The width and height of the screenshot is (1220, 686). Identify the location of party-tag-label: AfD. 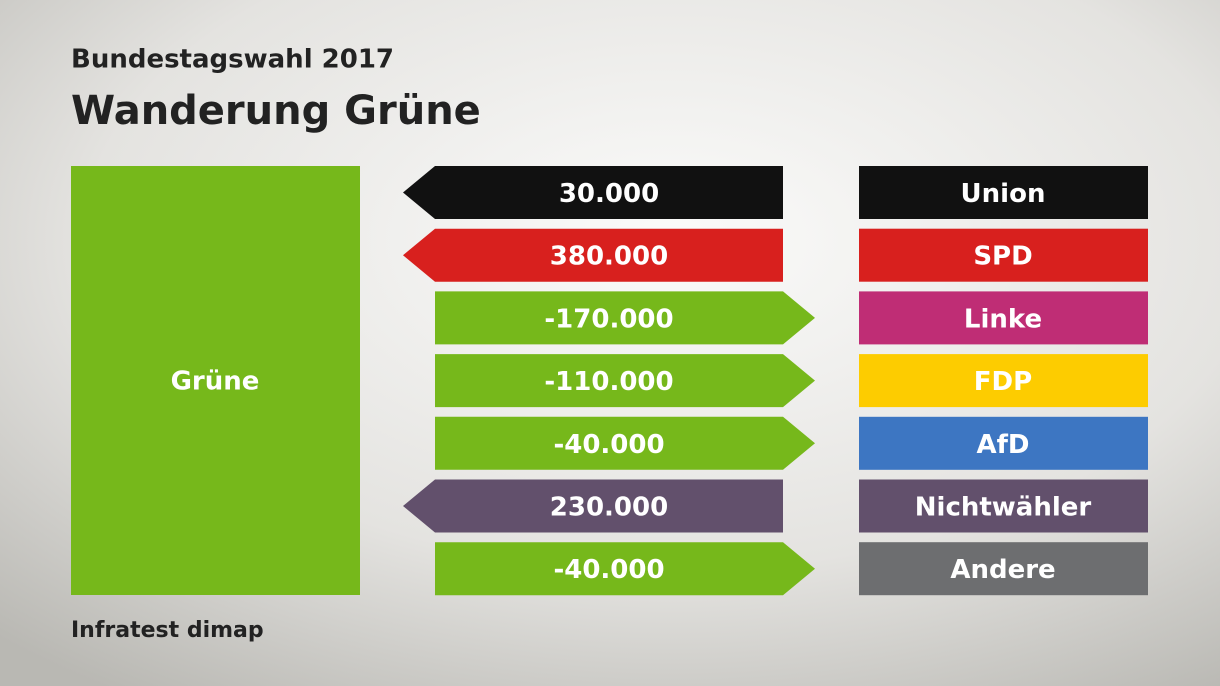
(1002, 445).